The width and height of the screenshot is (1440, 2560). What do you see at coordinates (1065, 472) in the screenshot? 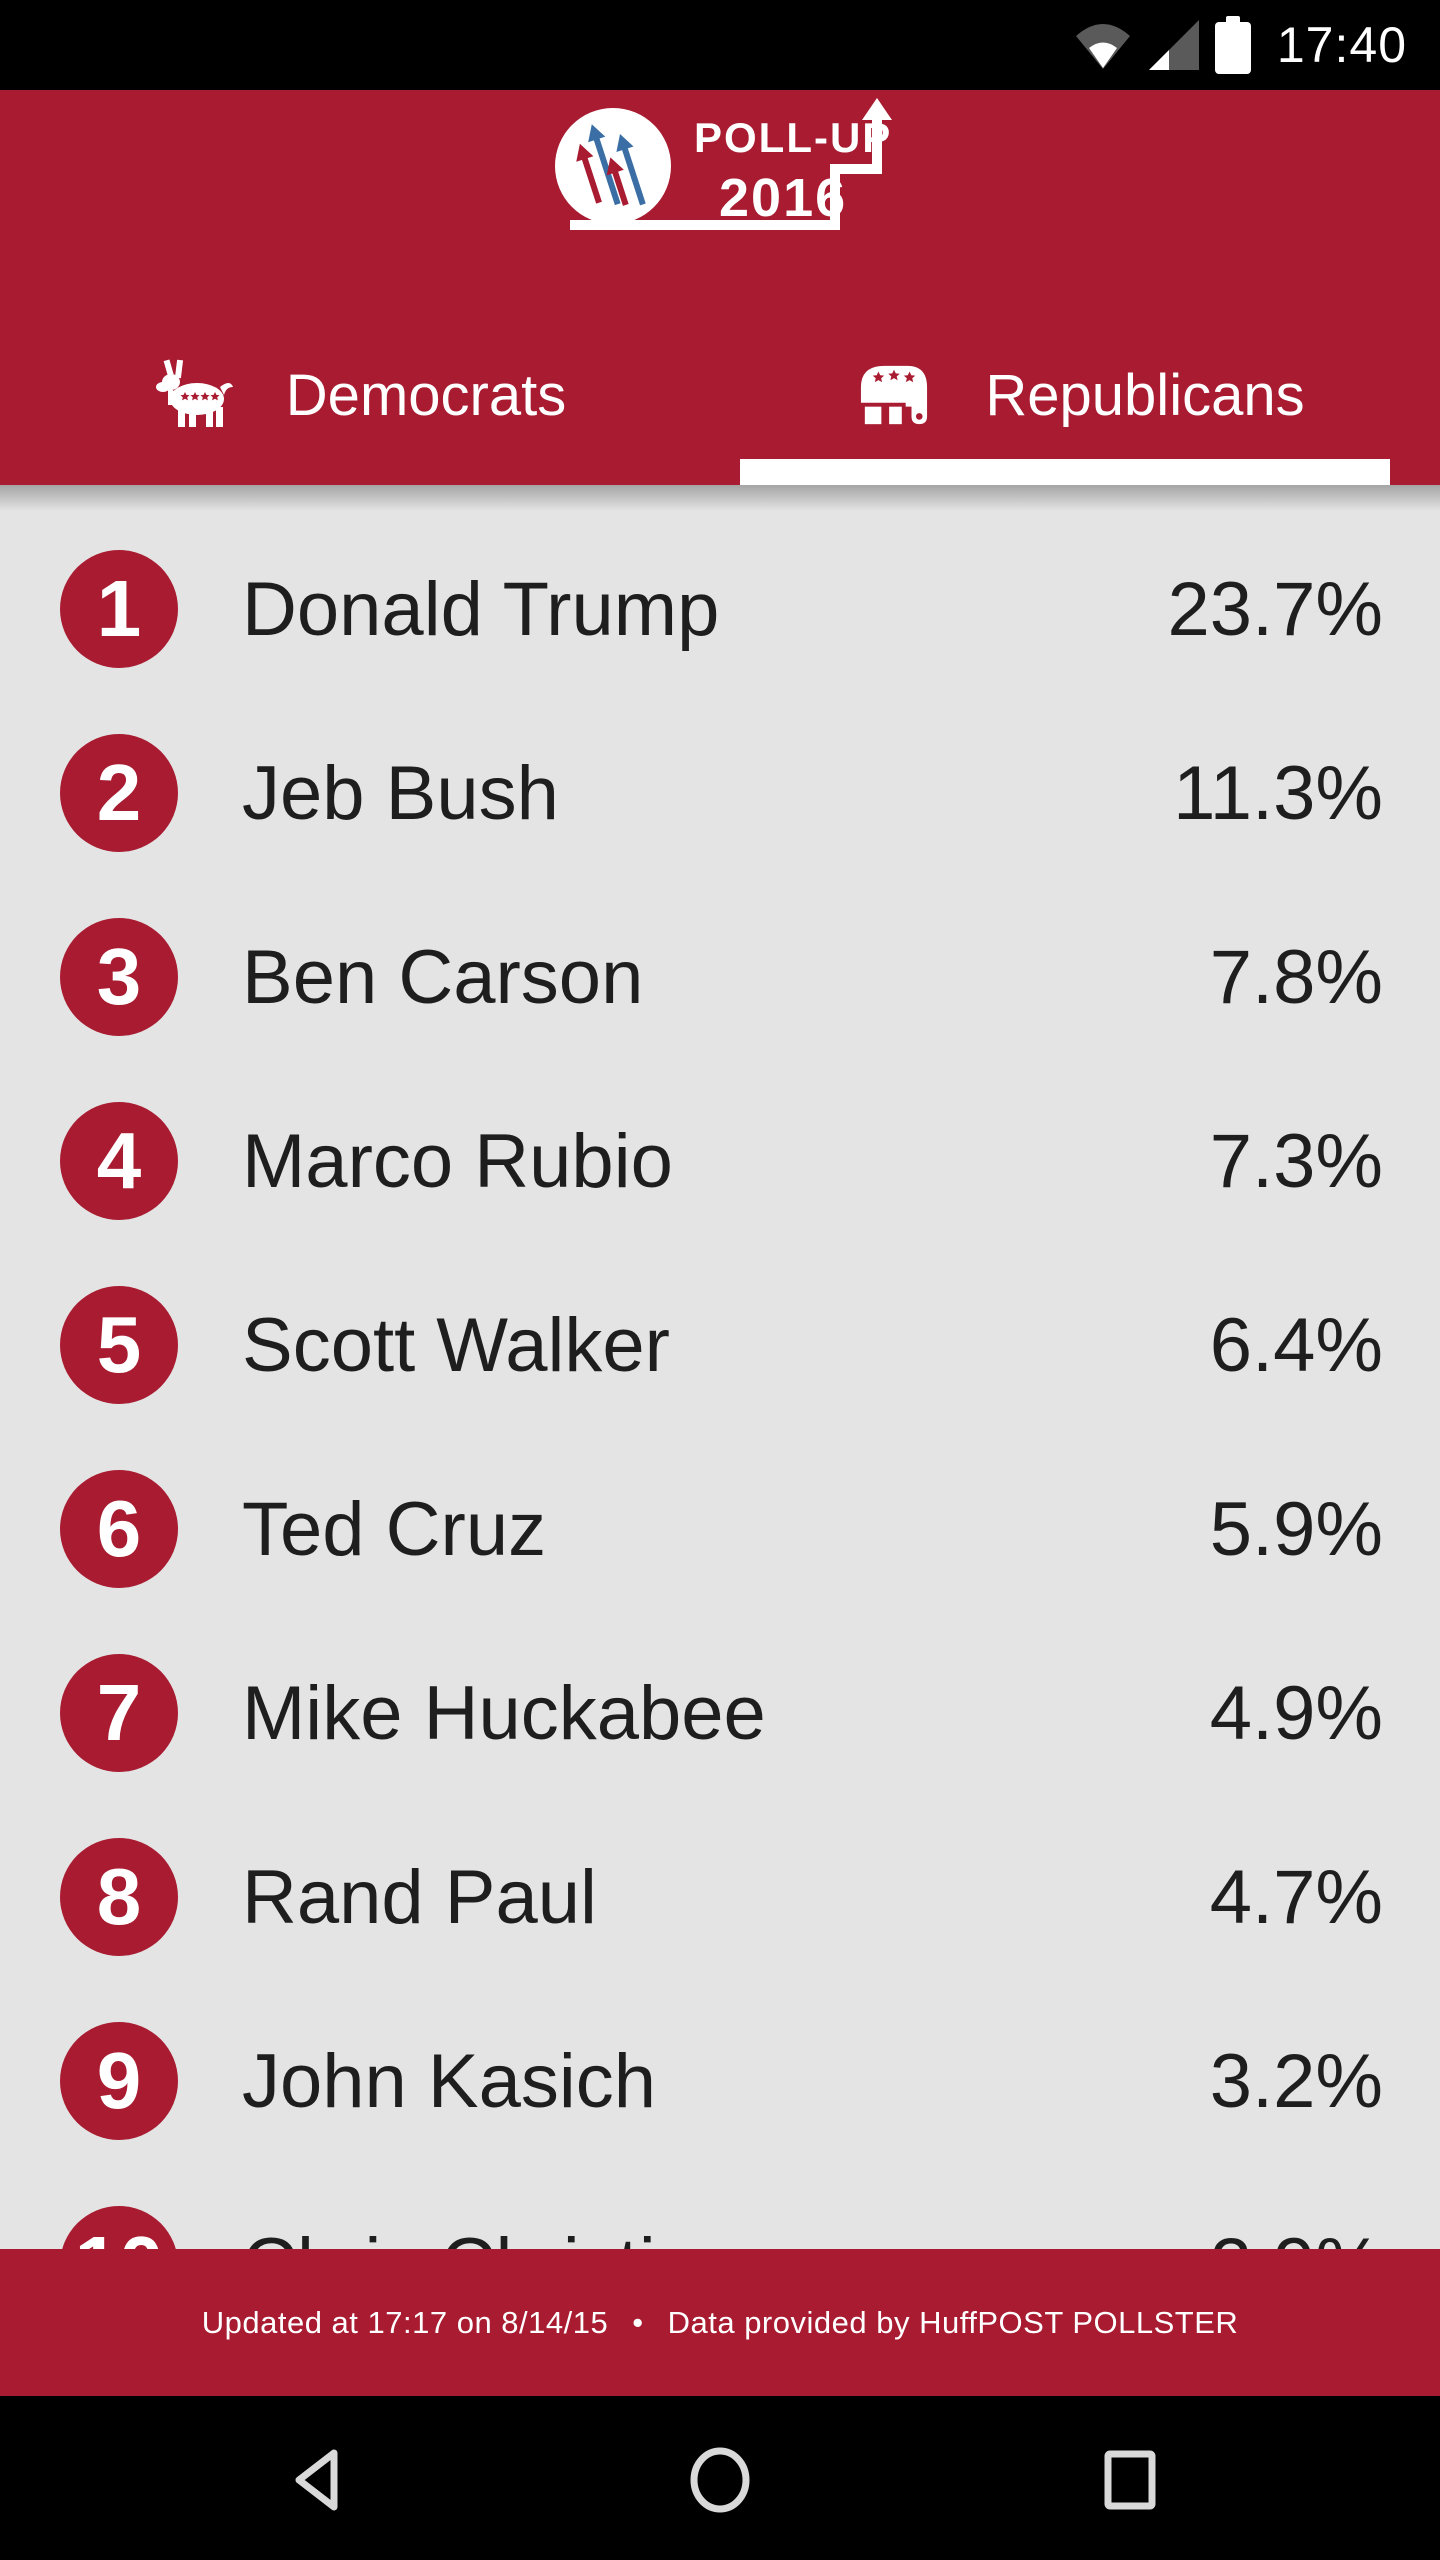
I see `selected-tab-indicator` at bounding box center [1065, 472].